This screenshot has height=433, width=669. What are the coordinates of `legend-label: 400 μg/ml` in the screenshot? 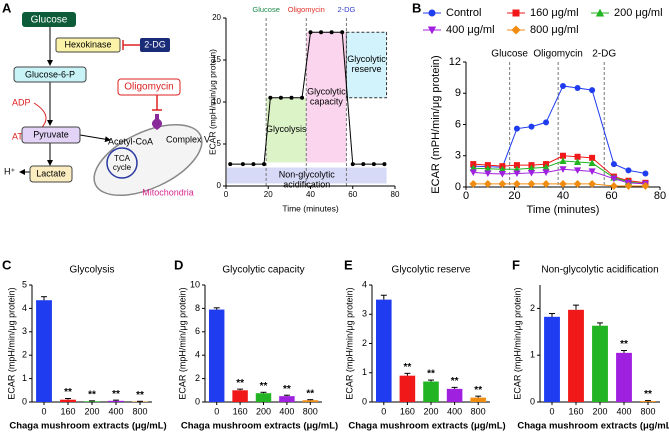 It's located at (470, 30).